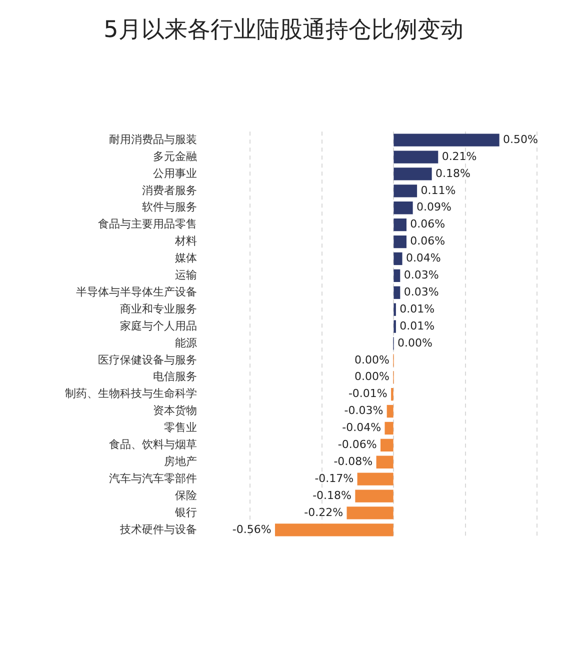 Image resolution: width=567 pixels, height=665 pixels. I want to click on y-tick-label: 媒体, so click(186, 258).